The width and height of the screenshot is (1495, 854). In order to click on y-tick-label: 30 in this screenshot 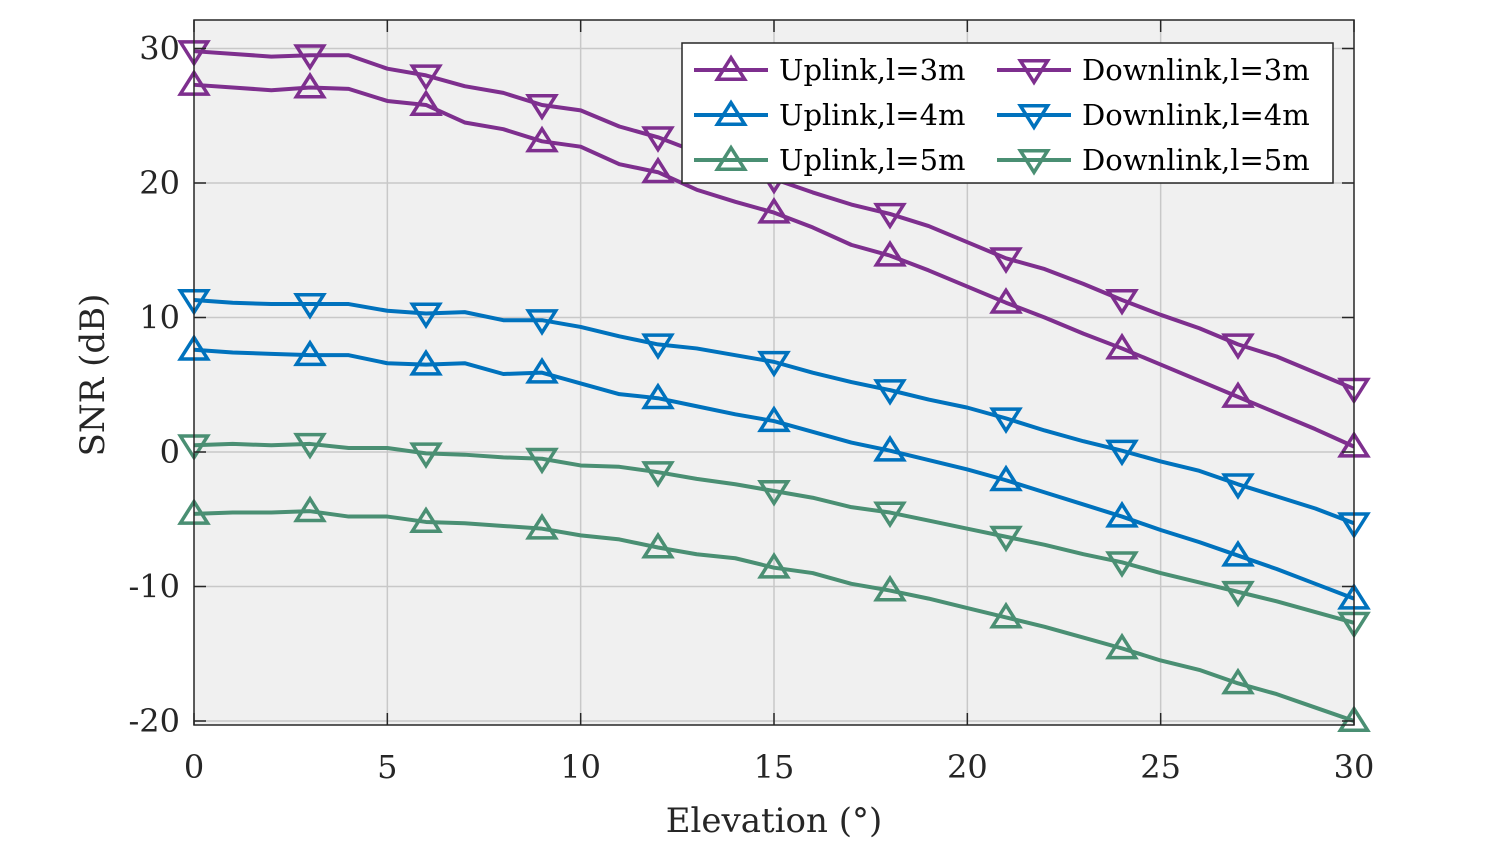, I will do `click(159, 49)`.